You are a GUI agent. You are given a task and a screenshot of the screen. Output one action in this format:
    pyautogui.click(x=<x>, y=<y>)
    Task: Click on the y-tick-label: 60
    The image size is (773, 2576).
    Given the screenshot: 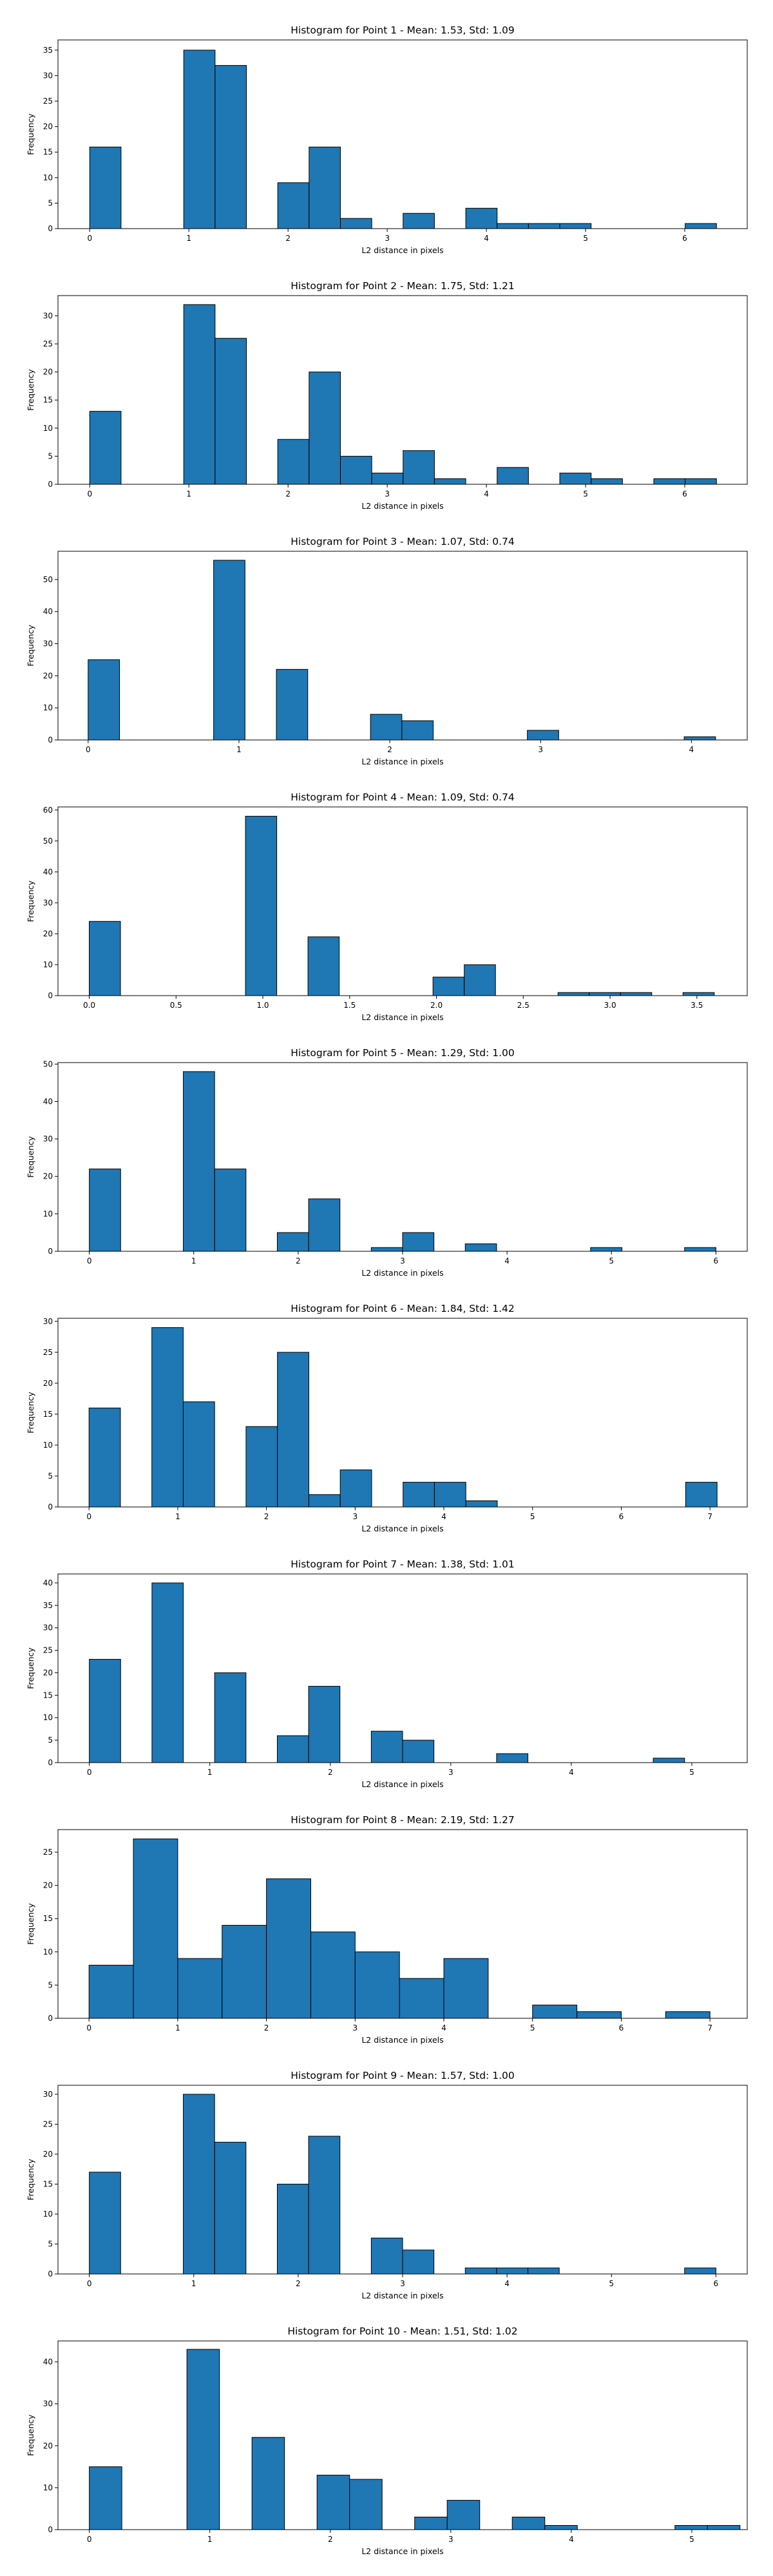 What is the action you would take?
    pyautogui.click(x=48, y=811)
    